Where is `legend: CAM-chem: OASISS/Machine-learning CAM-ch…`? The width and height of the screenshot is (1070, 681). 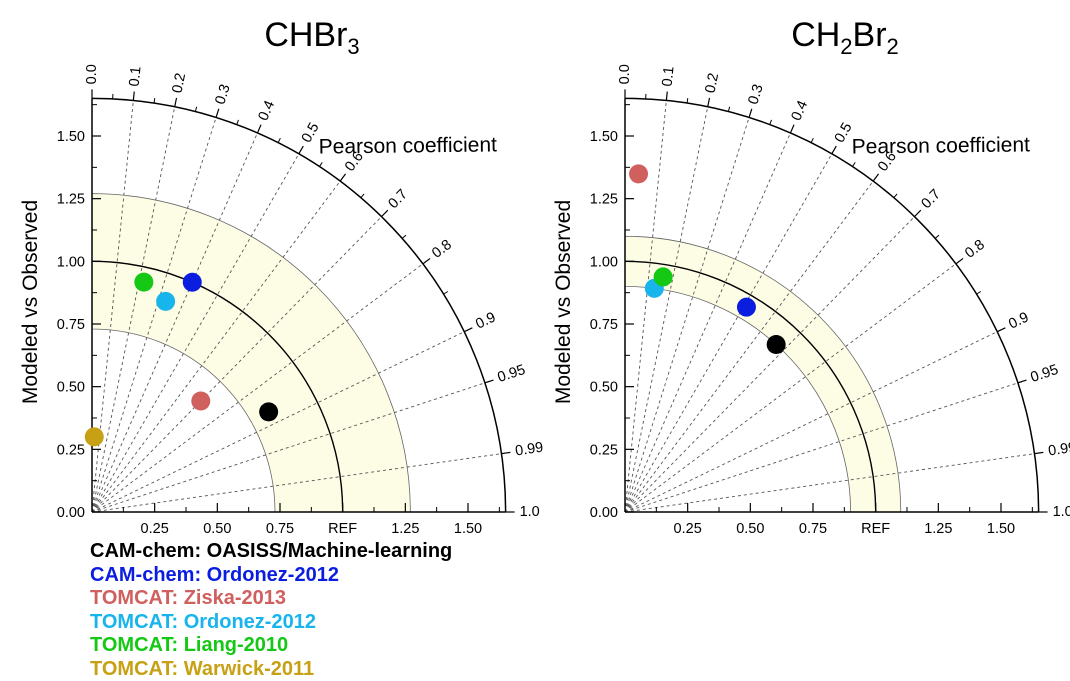 legend: CAM-chem: OASISS/Machine-learning CAM-ch… is located at coordinates (271, 610).